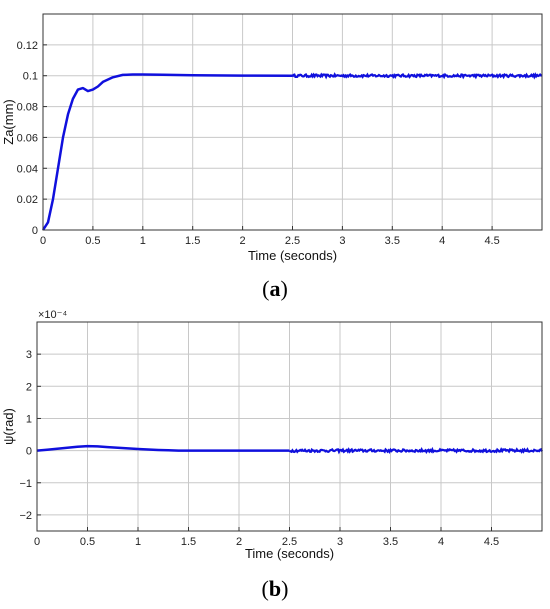 The width and height of the screenshot is (550, 609). I want to click on y-tick-label: 0.1, so click(30, 77).